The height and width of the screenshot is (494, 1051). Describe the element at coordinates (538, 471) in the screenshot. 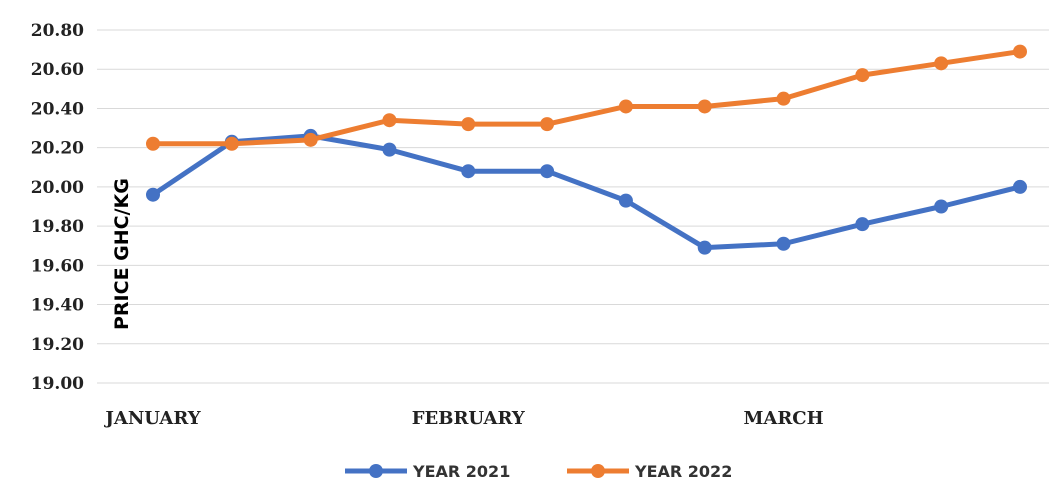

I see `legend: YEAR 2021 YEAR 2022` at that location.